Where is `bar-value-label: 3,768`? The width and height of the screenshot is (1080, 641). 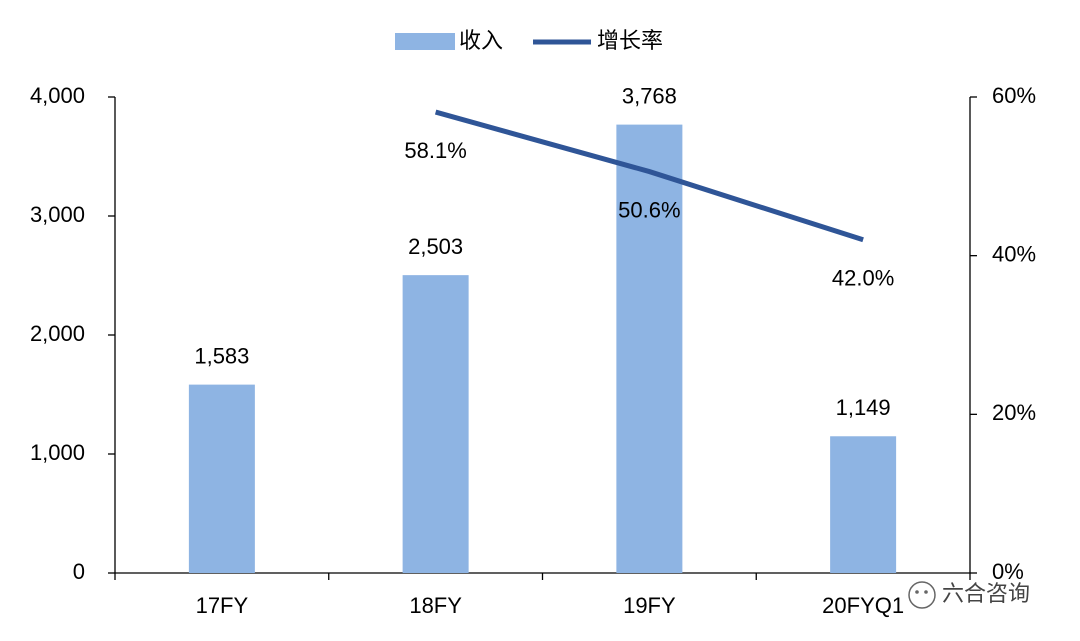
bar-value-label: 3,768 is located at coordinates (649, 95).